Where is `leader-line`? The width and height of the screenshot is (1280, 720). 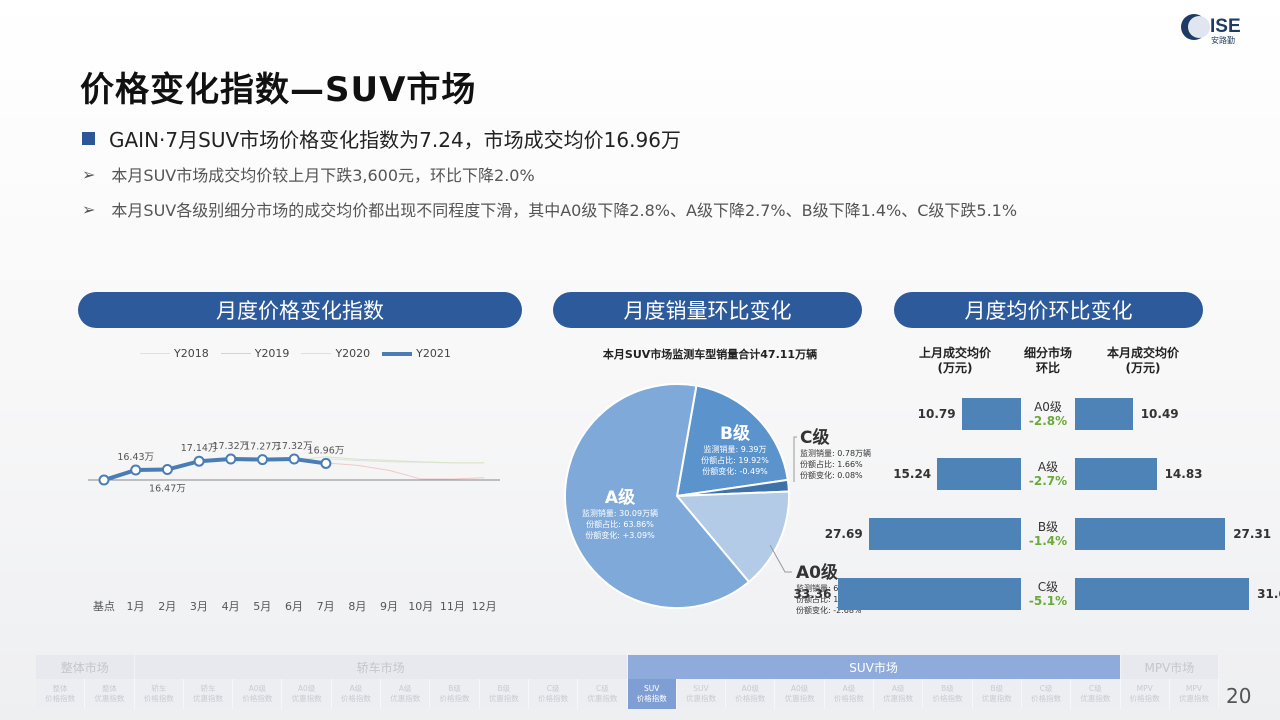
leader-line is located at coordinates (780, 558).